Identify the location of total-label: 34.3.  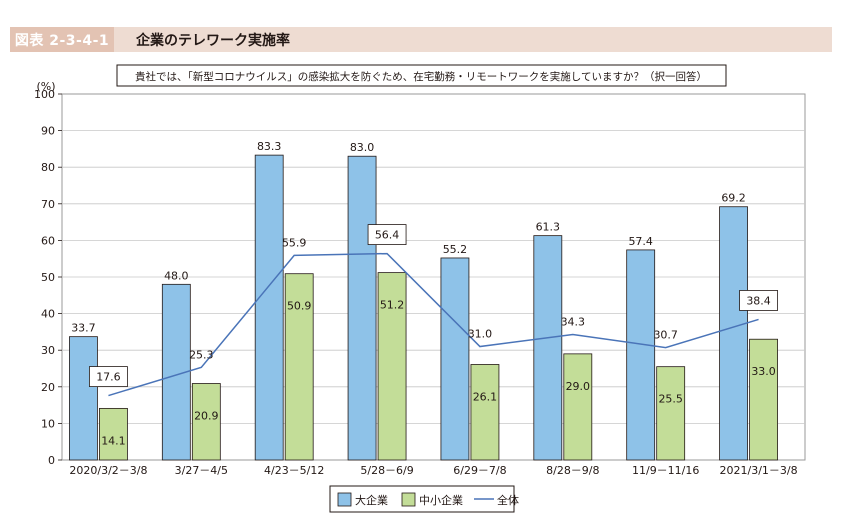
(573, 321).